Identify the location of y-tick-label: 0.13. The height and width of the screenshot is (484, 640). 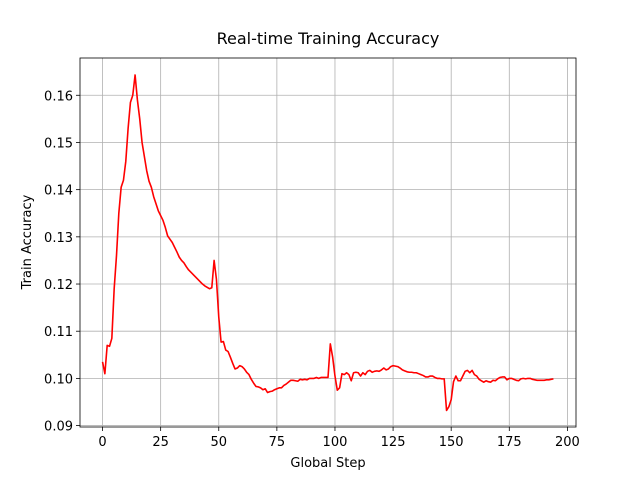
(58, 238).